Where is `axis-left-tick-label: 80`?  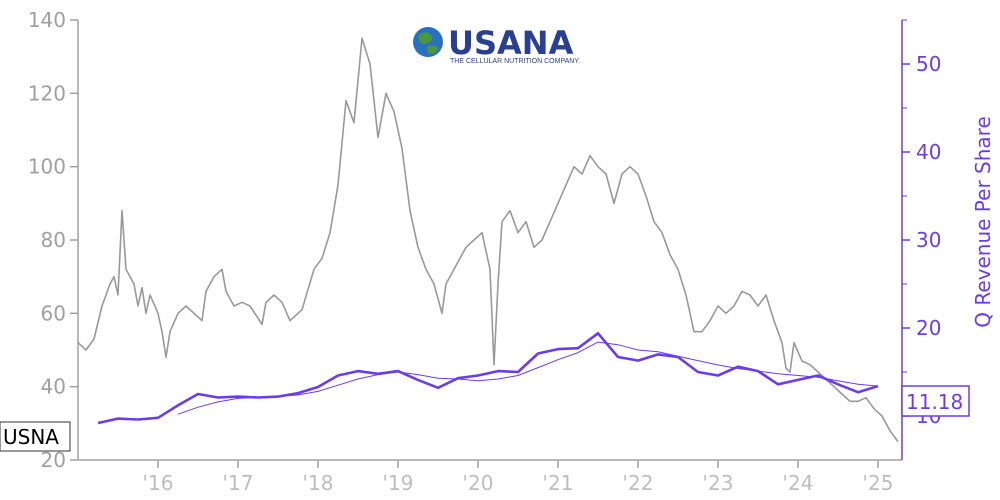
axis-left-tick-label: 80 is located at coordinates (53, 240).